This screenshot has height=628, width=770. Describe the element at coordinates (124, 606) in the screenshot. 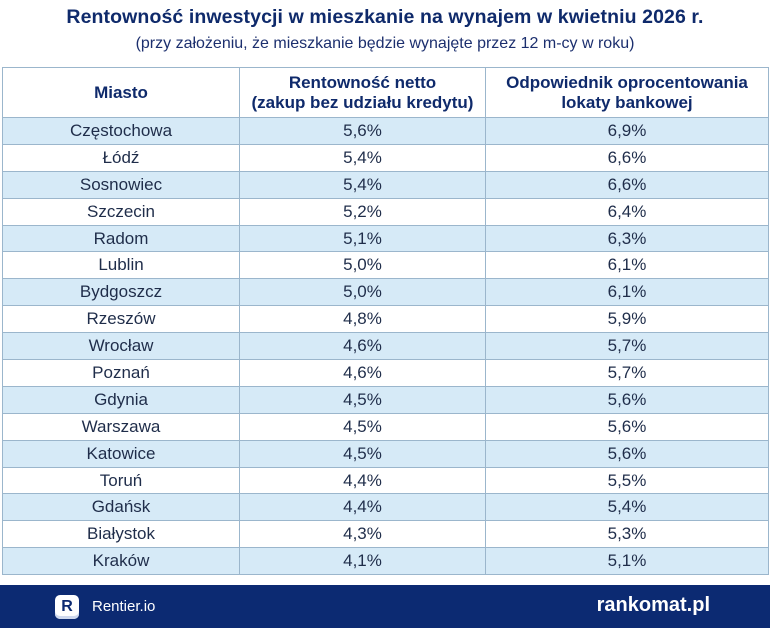

I see `brand-name: Rentier.io` at that location.